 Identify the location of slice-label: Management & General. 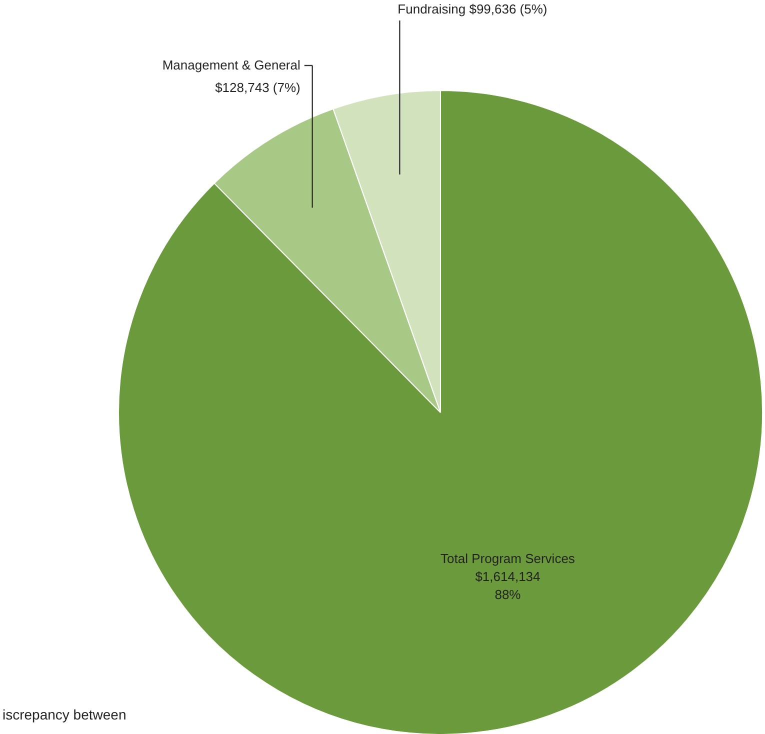
(231, 65).